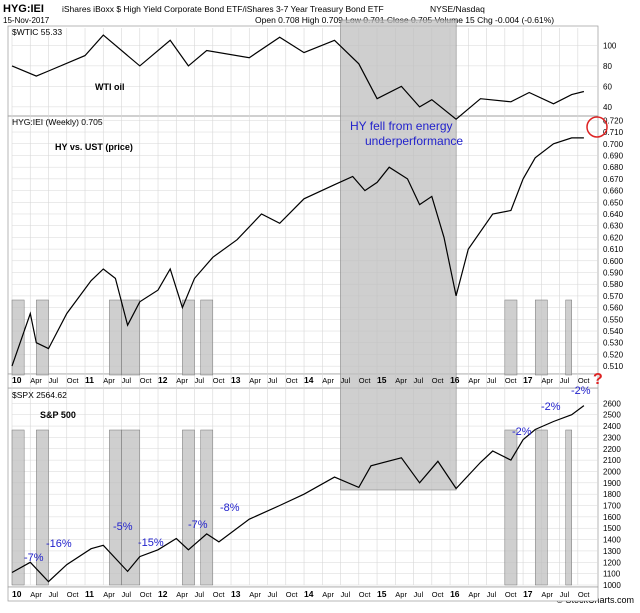 Image resolution: width=640 pixels, height=613 pixels. I want to click on y-tick-label: 0.600, so click(613, 261).